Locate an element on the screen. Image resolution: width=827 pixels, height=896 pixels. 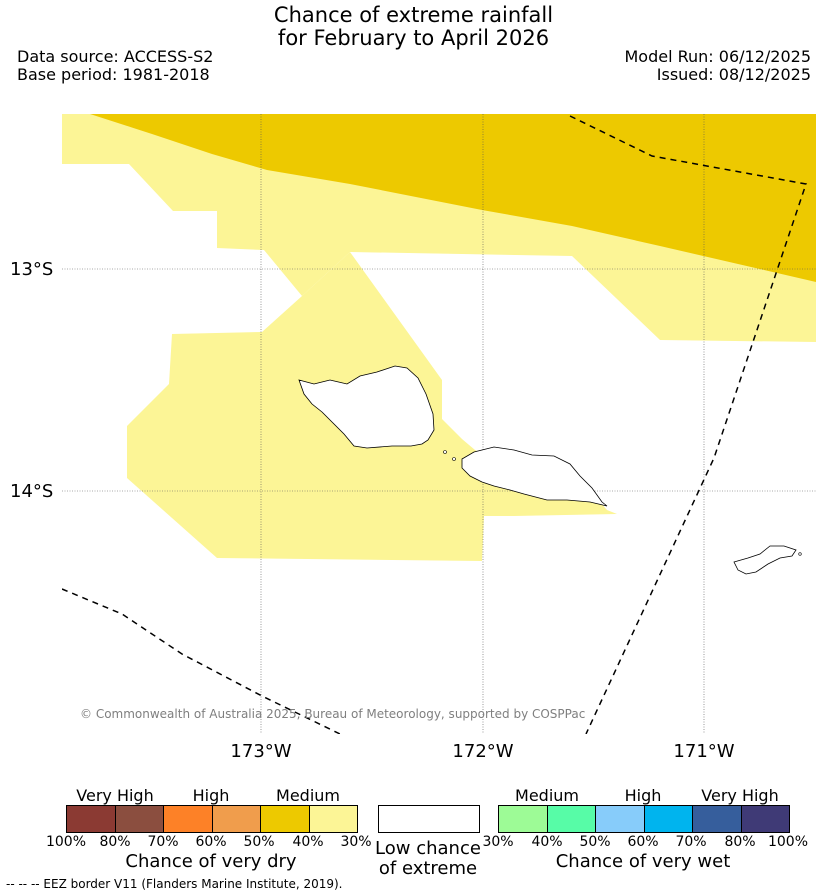
legend-dry-cat-very-high: Very High is located at coordinates (115, 795).